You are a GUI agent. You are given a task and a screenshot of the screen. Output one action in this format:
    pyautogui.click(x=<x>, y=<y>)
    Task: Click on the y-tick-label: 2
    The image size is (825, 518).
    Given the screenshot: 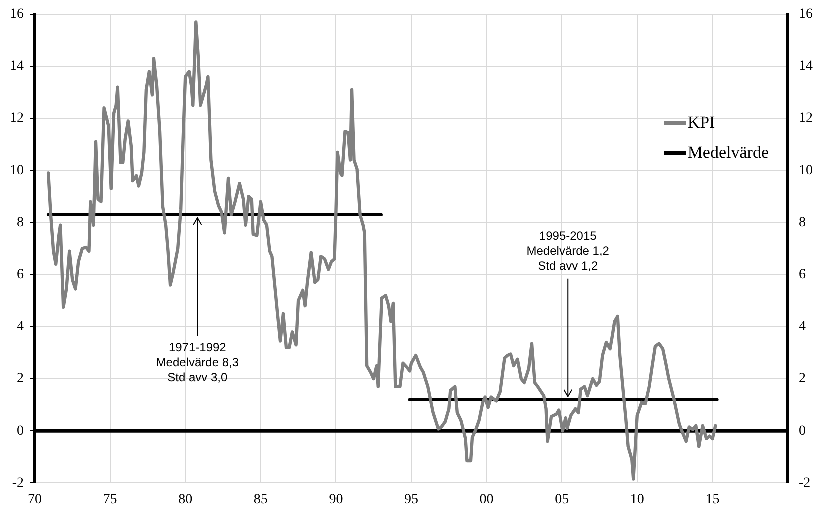 What is the action you would take?
    pyautogui.click(x=20, y=379)
    